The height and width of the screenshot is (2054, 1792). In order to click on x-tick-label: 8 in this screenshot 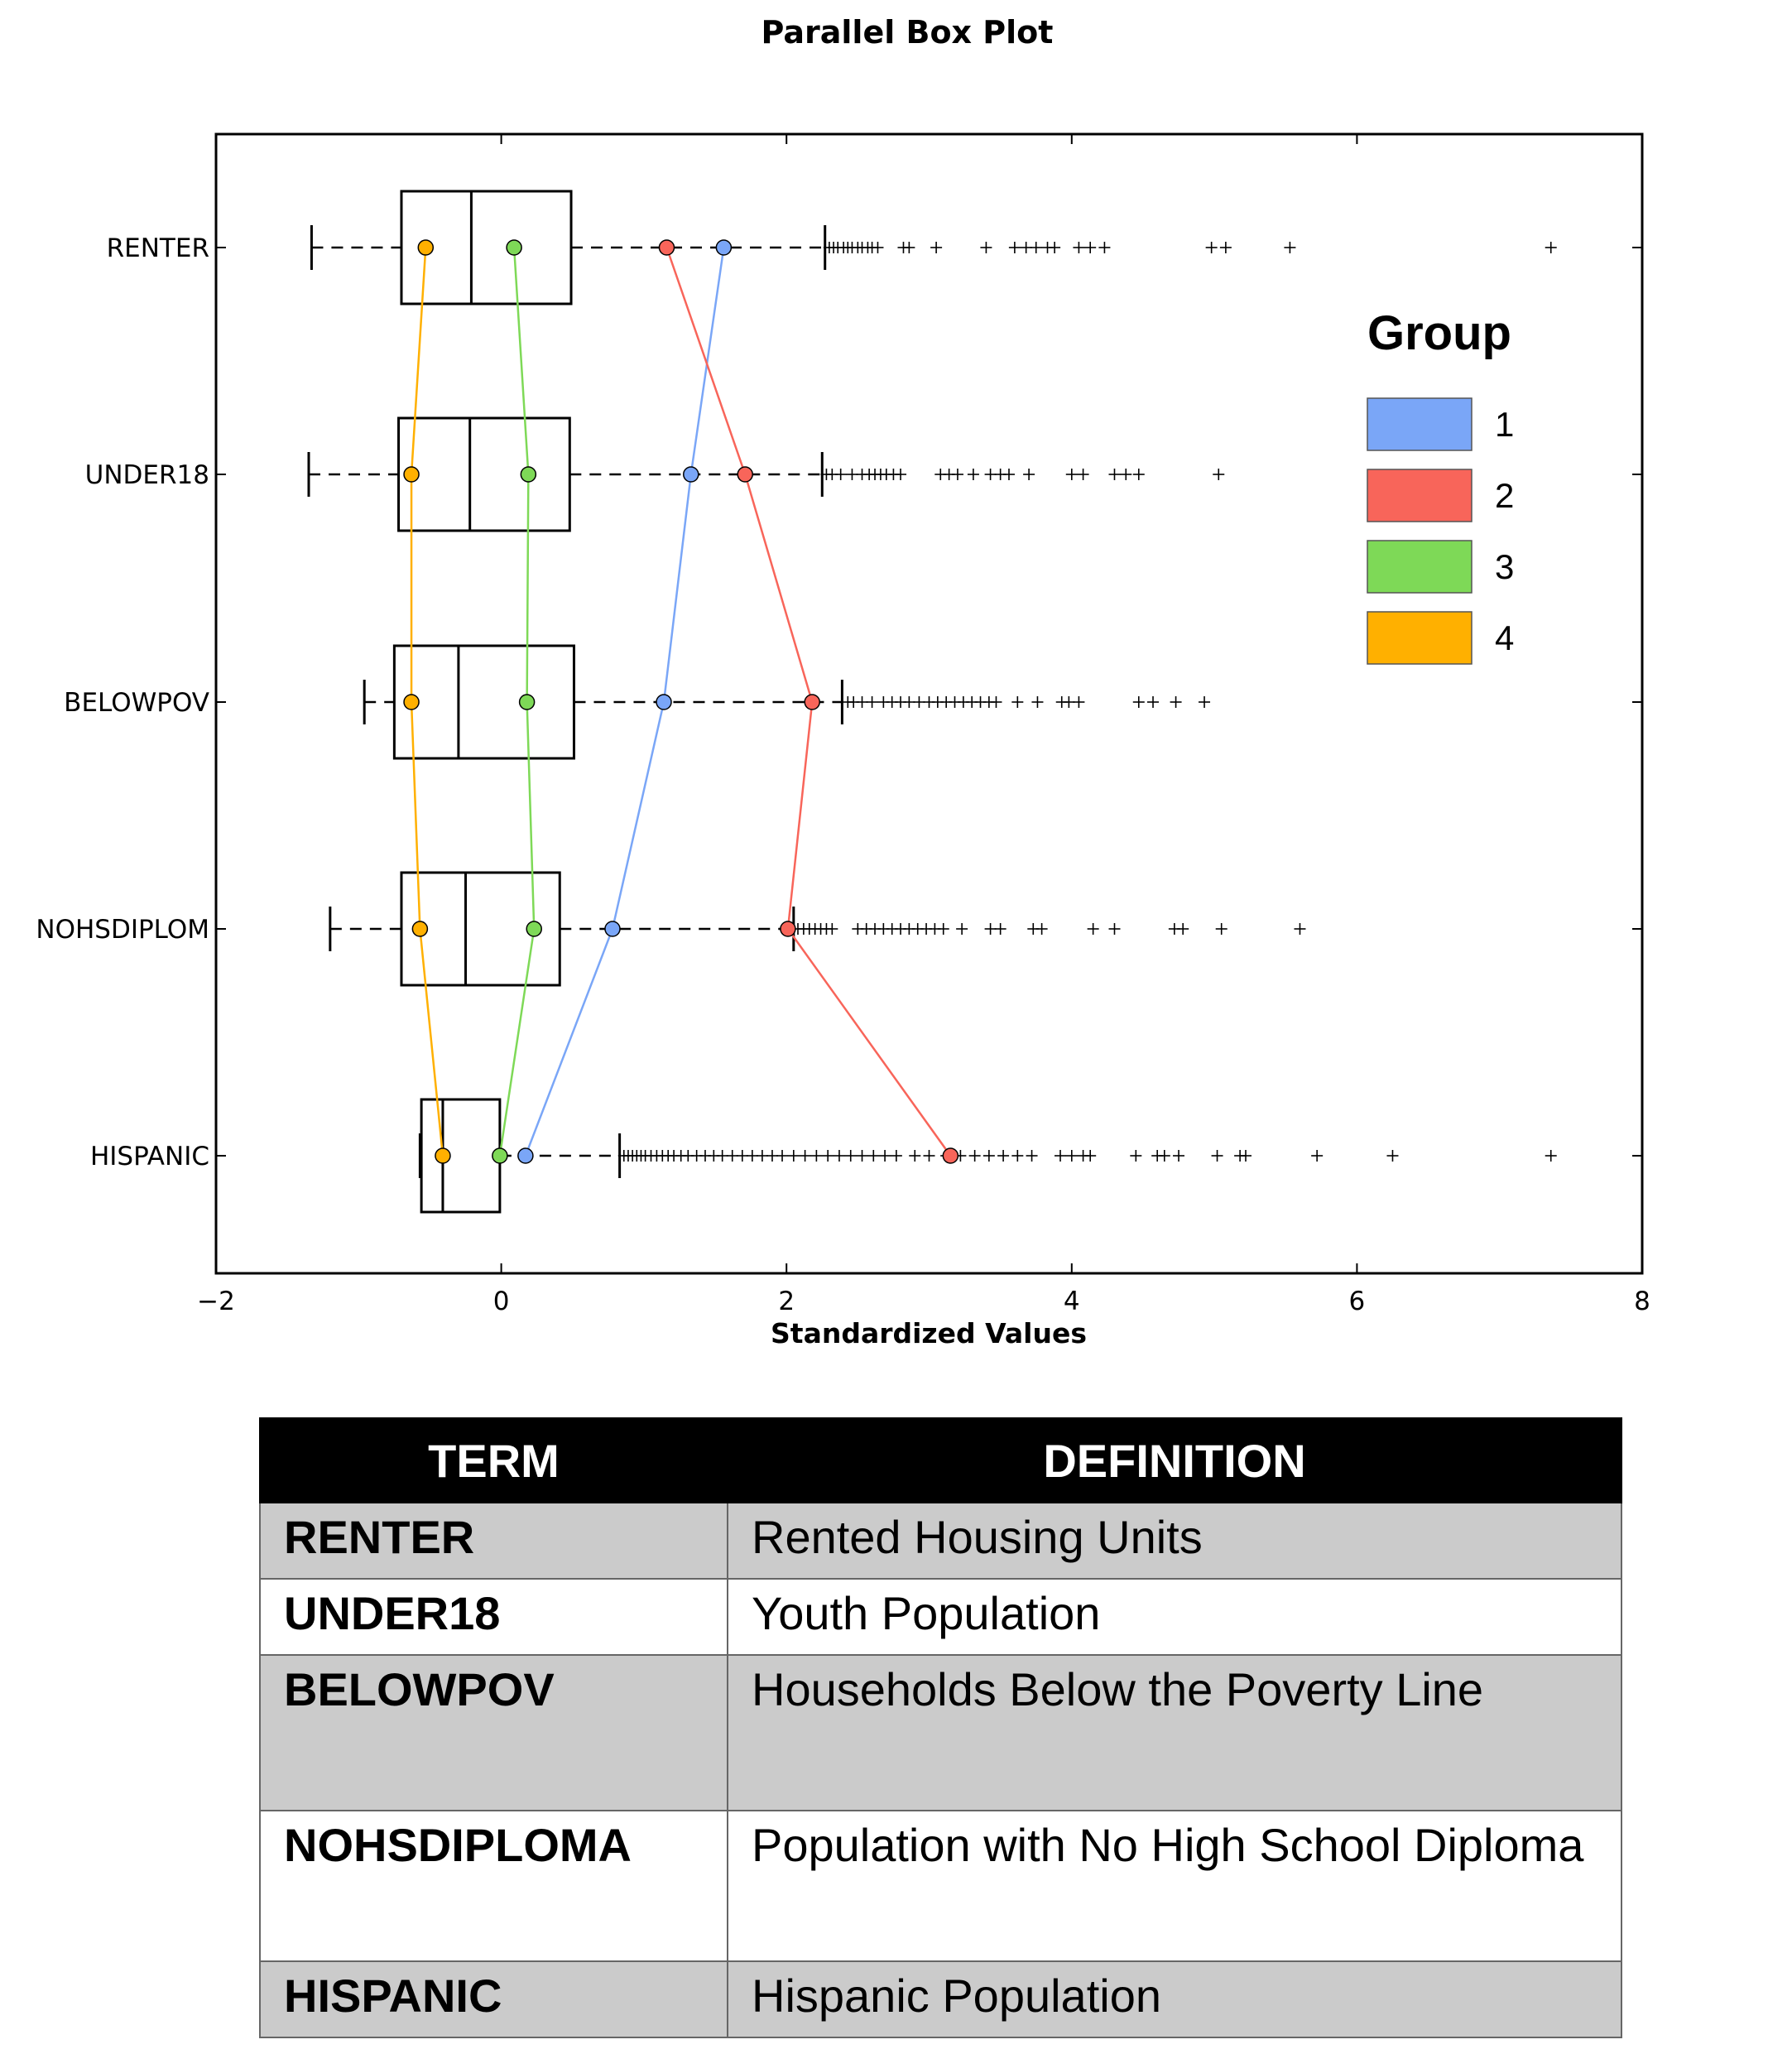, I will do `click(1642, 1301)`.